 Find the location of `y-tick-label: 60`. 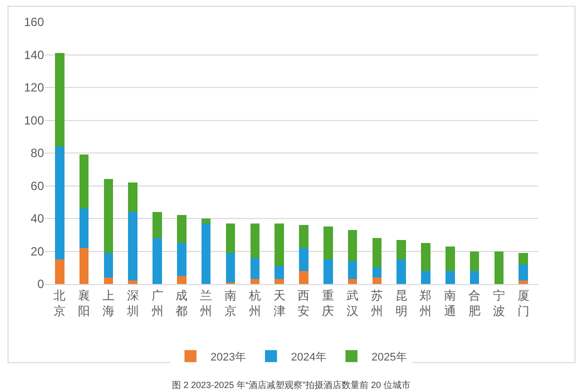

y-tick-label: 60 is located at coordinates (37, 185).